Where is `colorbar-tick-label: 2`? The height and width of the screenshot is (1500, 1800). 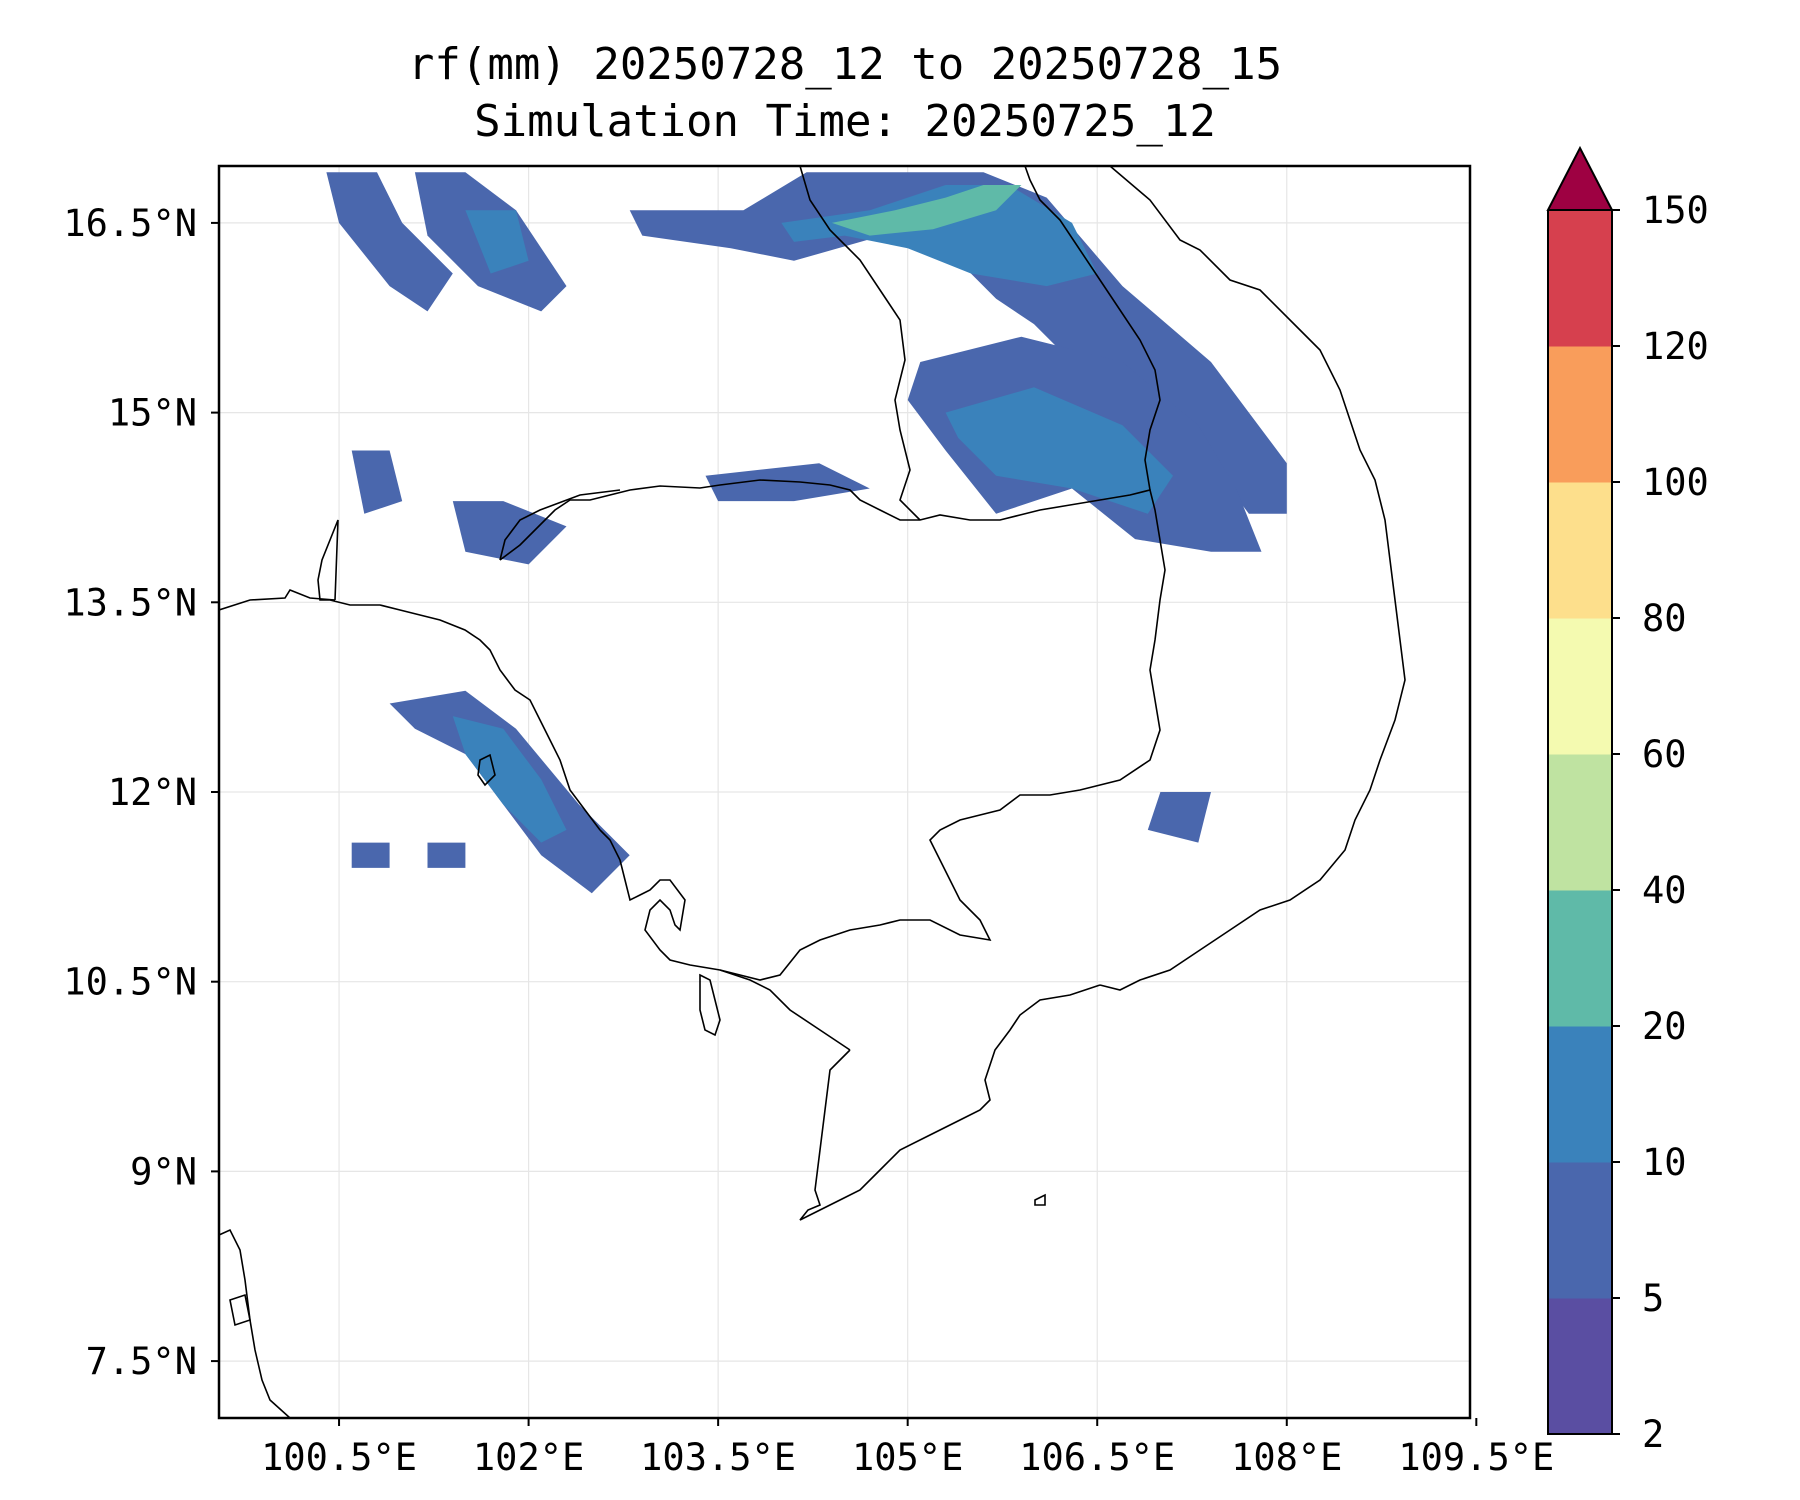 colorbar-tick-label: 2 is located at coordinates (1653, 1434).